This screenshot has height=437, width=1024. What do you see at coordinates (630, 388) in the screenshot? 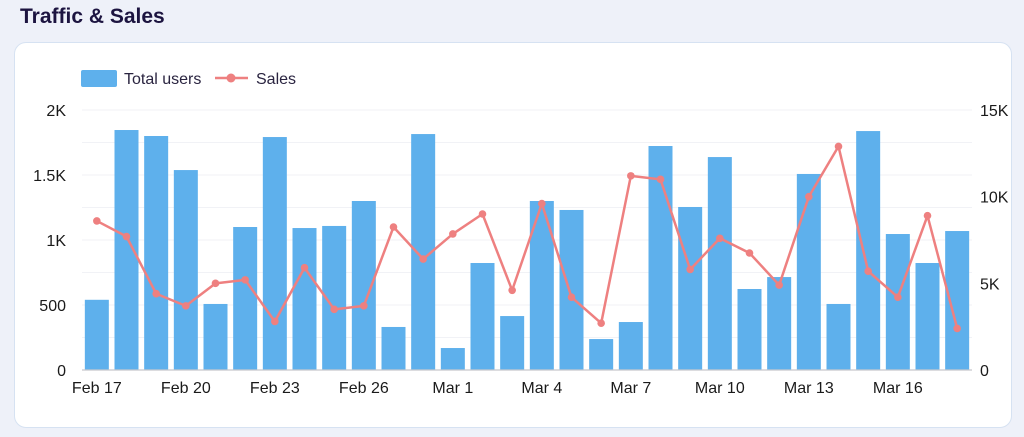
I see `x-tick-label: Mar 7` at bounding box center [630, 388].